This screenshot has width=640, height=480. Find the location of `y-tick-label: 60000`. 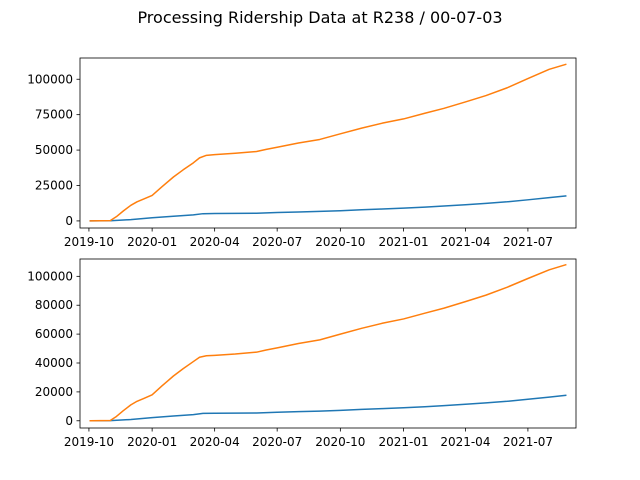

y-tick-label: 60000 is located at coordinates (54, 334).